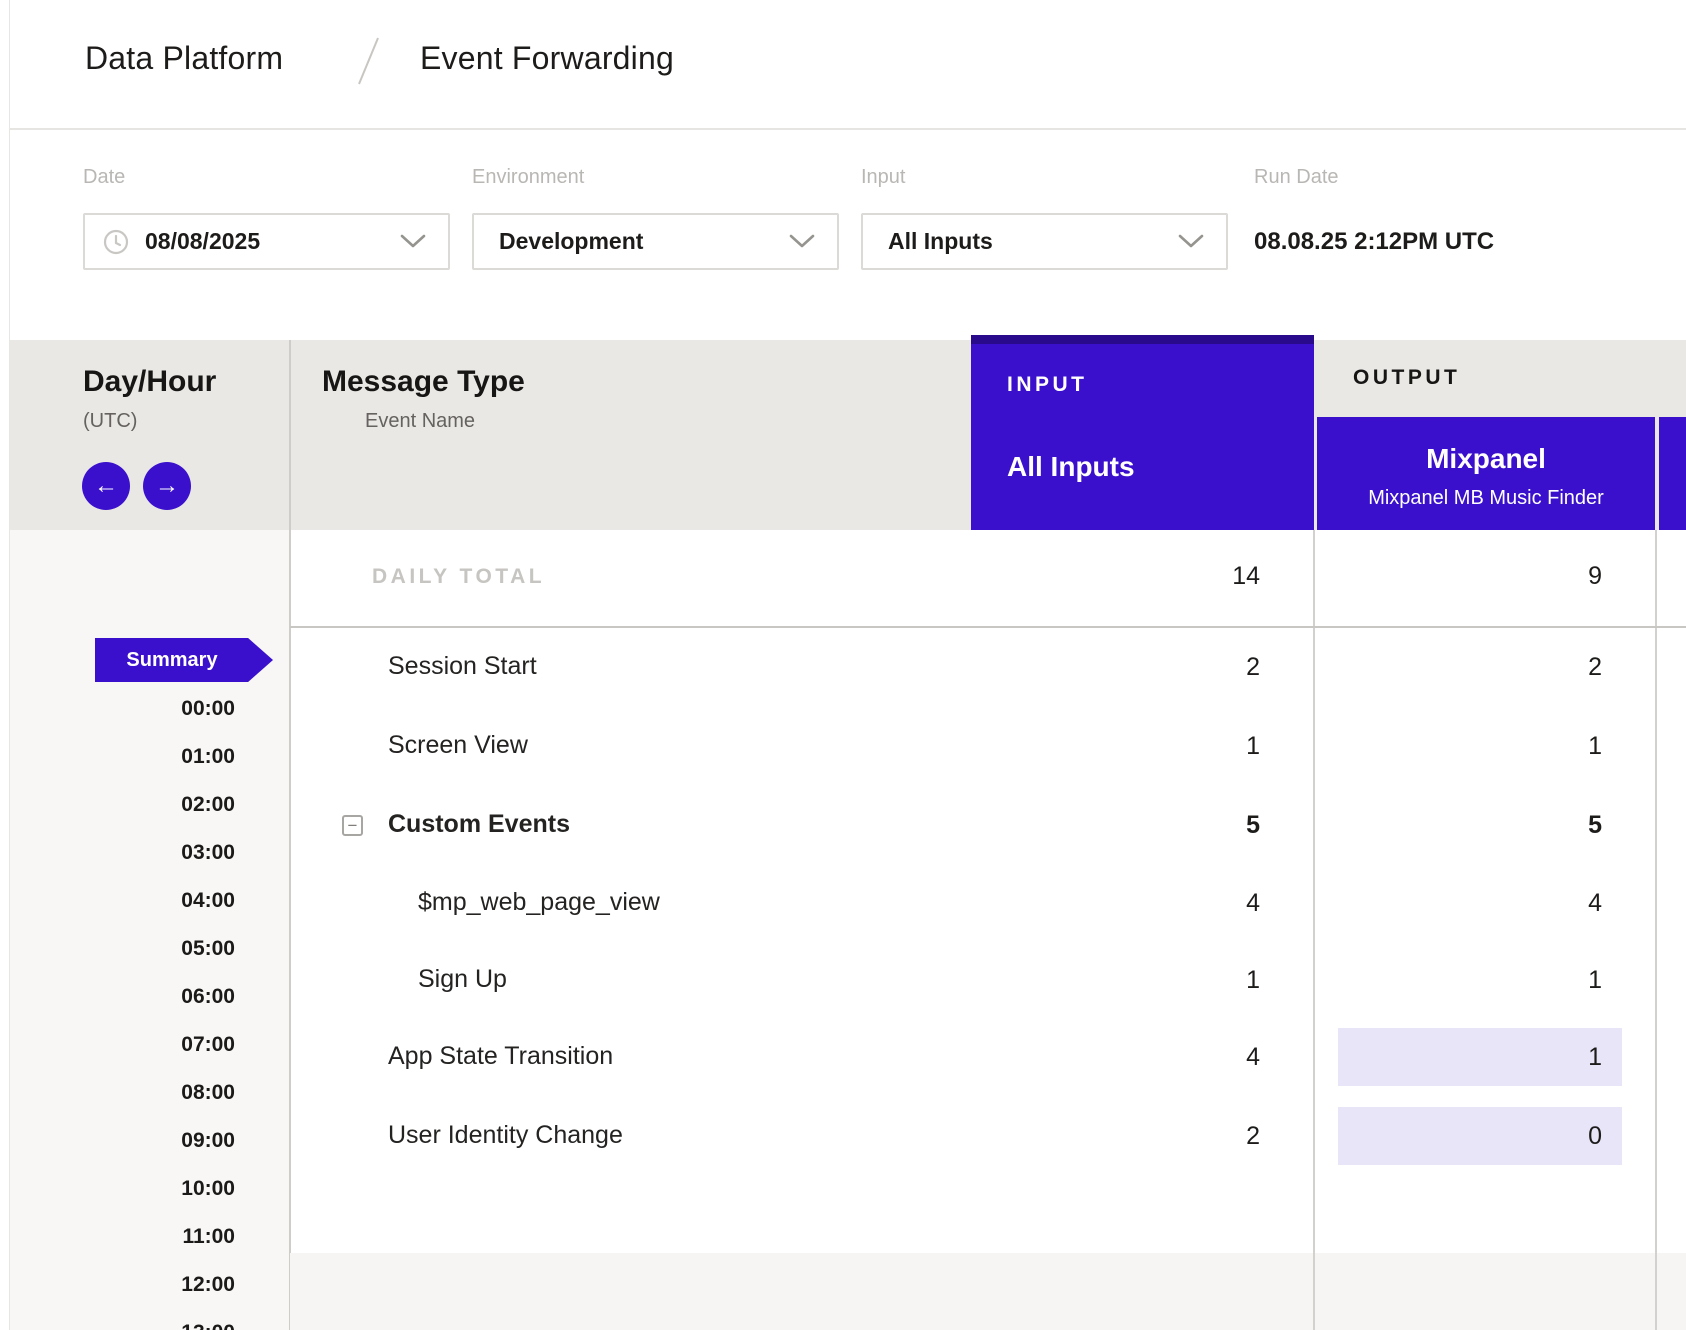  I want to click on event-row-input-value: 5, so click(1253, 825).